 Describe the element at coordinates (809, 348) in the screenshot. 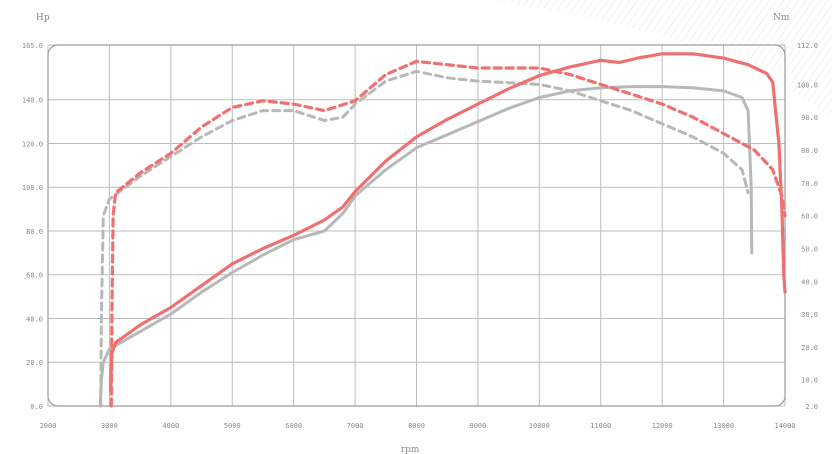

I see `y-right-tick-label: 20.0` at that location.